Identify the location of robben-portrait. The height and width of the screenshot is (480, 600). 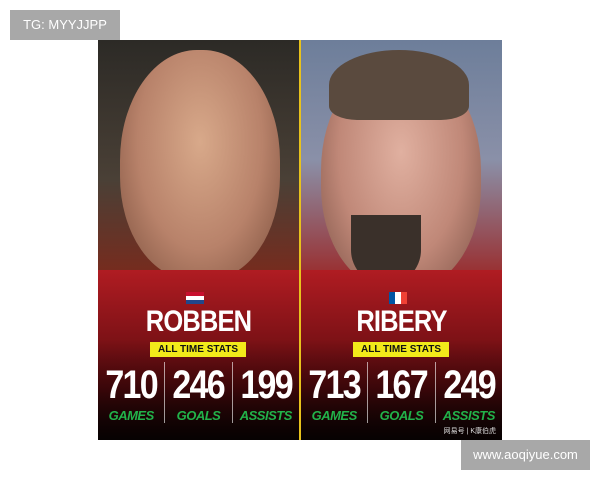
(200, 165).